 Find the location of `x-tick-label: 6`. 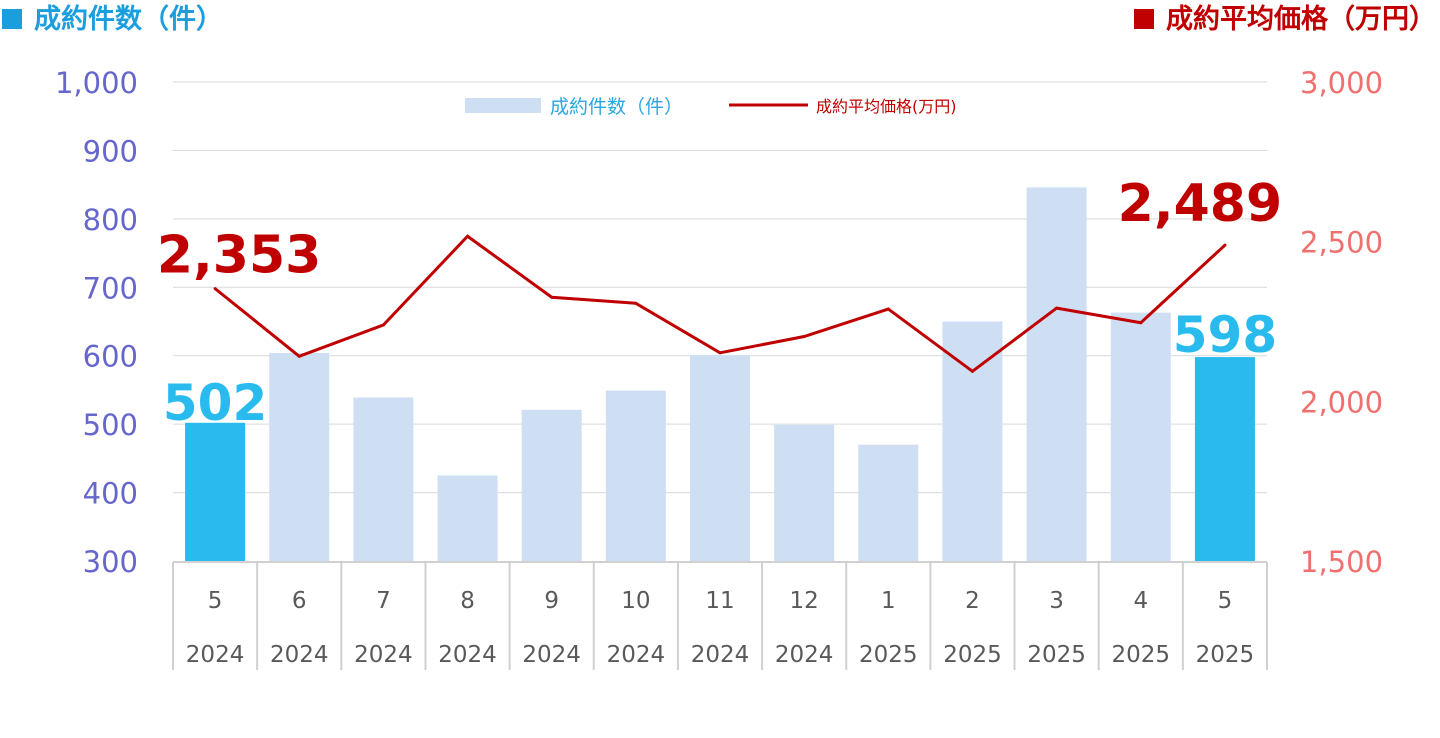

x-tick-label: 6 is located at coordinates (299, 601).